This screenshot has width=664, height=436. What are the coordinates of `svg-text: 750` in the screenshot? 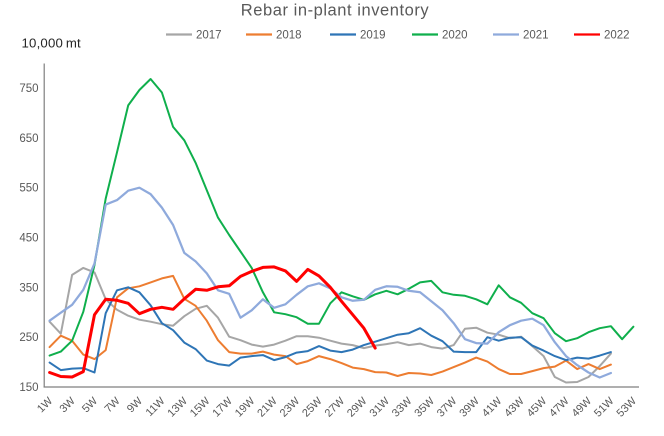 It's located at (28, 89).